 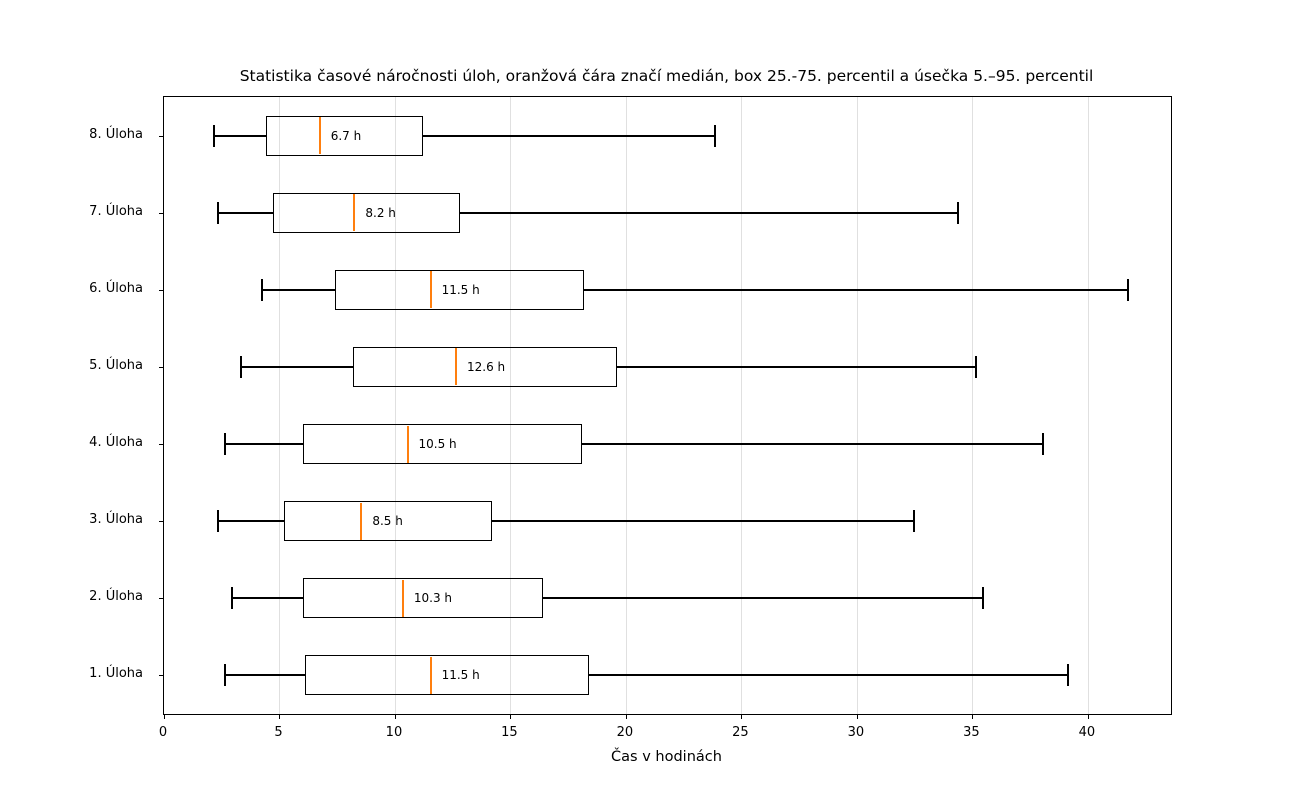 I want to click on y-tick-label: 5. Úloha, so click(x=116, y=365).